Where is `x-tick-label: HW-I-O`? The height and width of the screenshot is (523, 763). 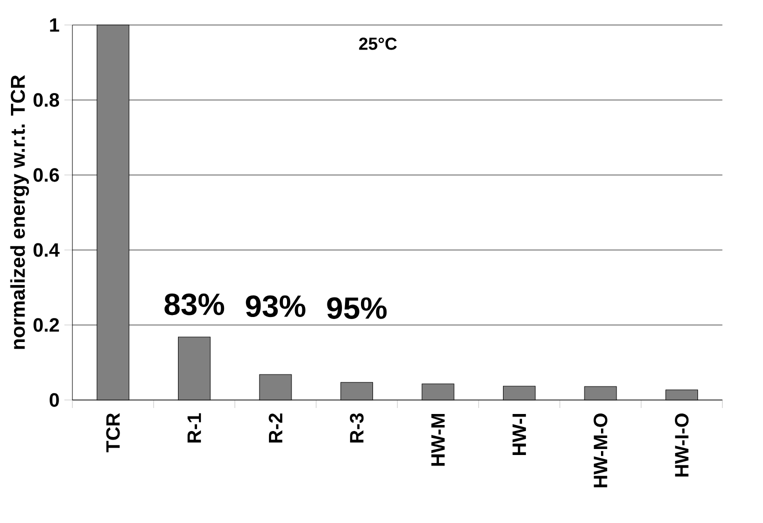
x-tick-label: HW-I-O is located at coordinates (681, 445).